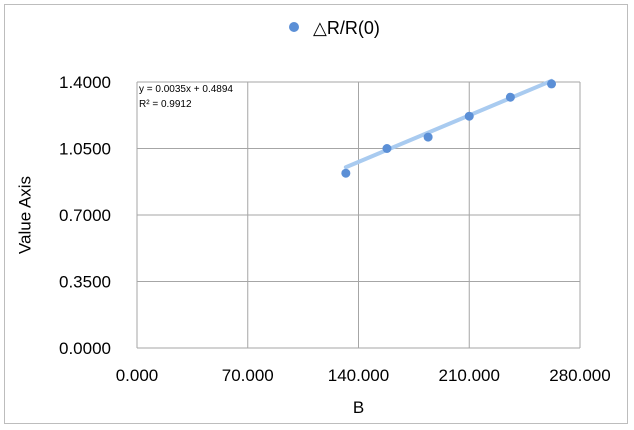 The height and width of the screenshot is (430, 634). Describe the element at coordinates (346, 28) in the screenshot. I see `legend-label: △R/R(0)` at that location.